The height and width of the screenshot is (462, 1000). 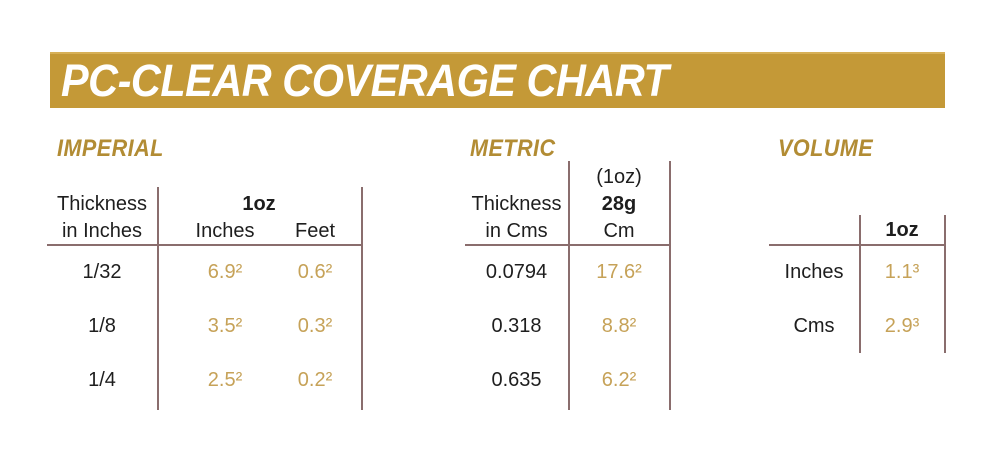 What do you see at coordinates (225, 231) in the screenshot?
I see `imperial-header-inches: Inches` at bounding box center [225, 231].